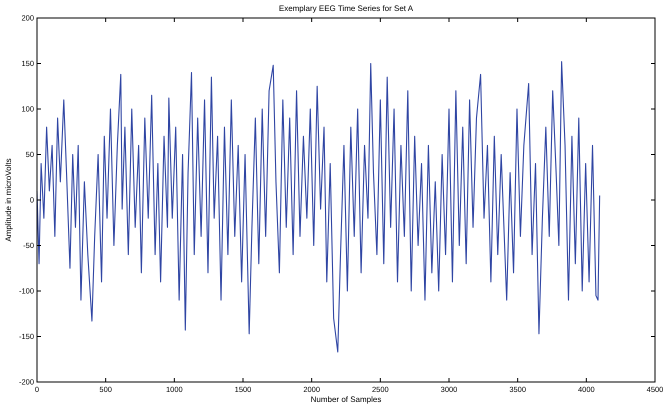 Image resolution: width=667 pixels, height=407 pixels. What do you see at coordinates (346, 8) in the screenshot?
I see `chart-title: Exemplary EEG Time Series for Set A` at bounding box center [346, 8].